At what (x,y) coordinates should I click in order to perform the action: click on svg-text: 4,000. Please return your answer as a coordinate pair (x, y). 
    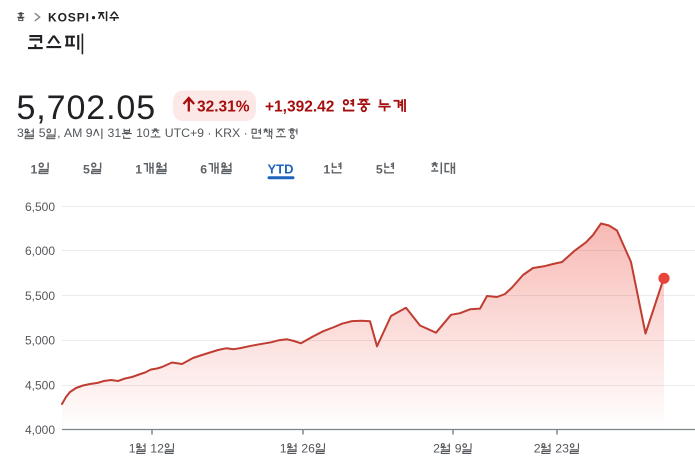
    Looking at the image, I should click on (40, 430).